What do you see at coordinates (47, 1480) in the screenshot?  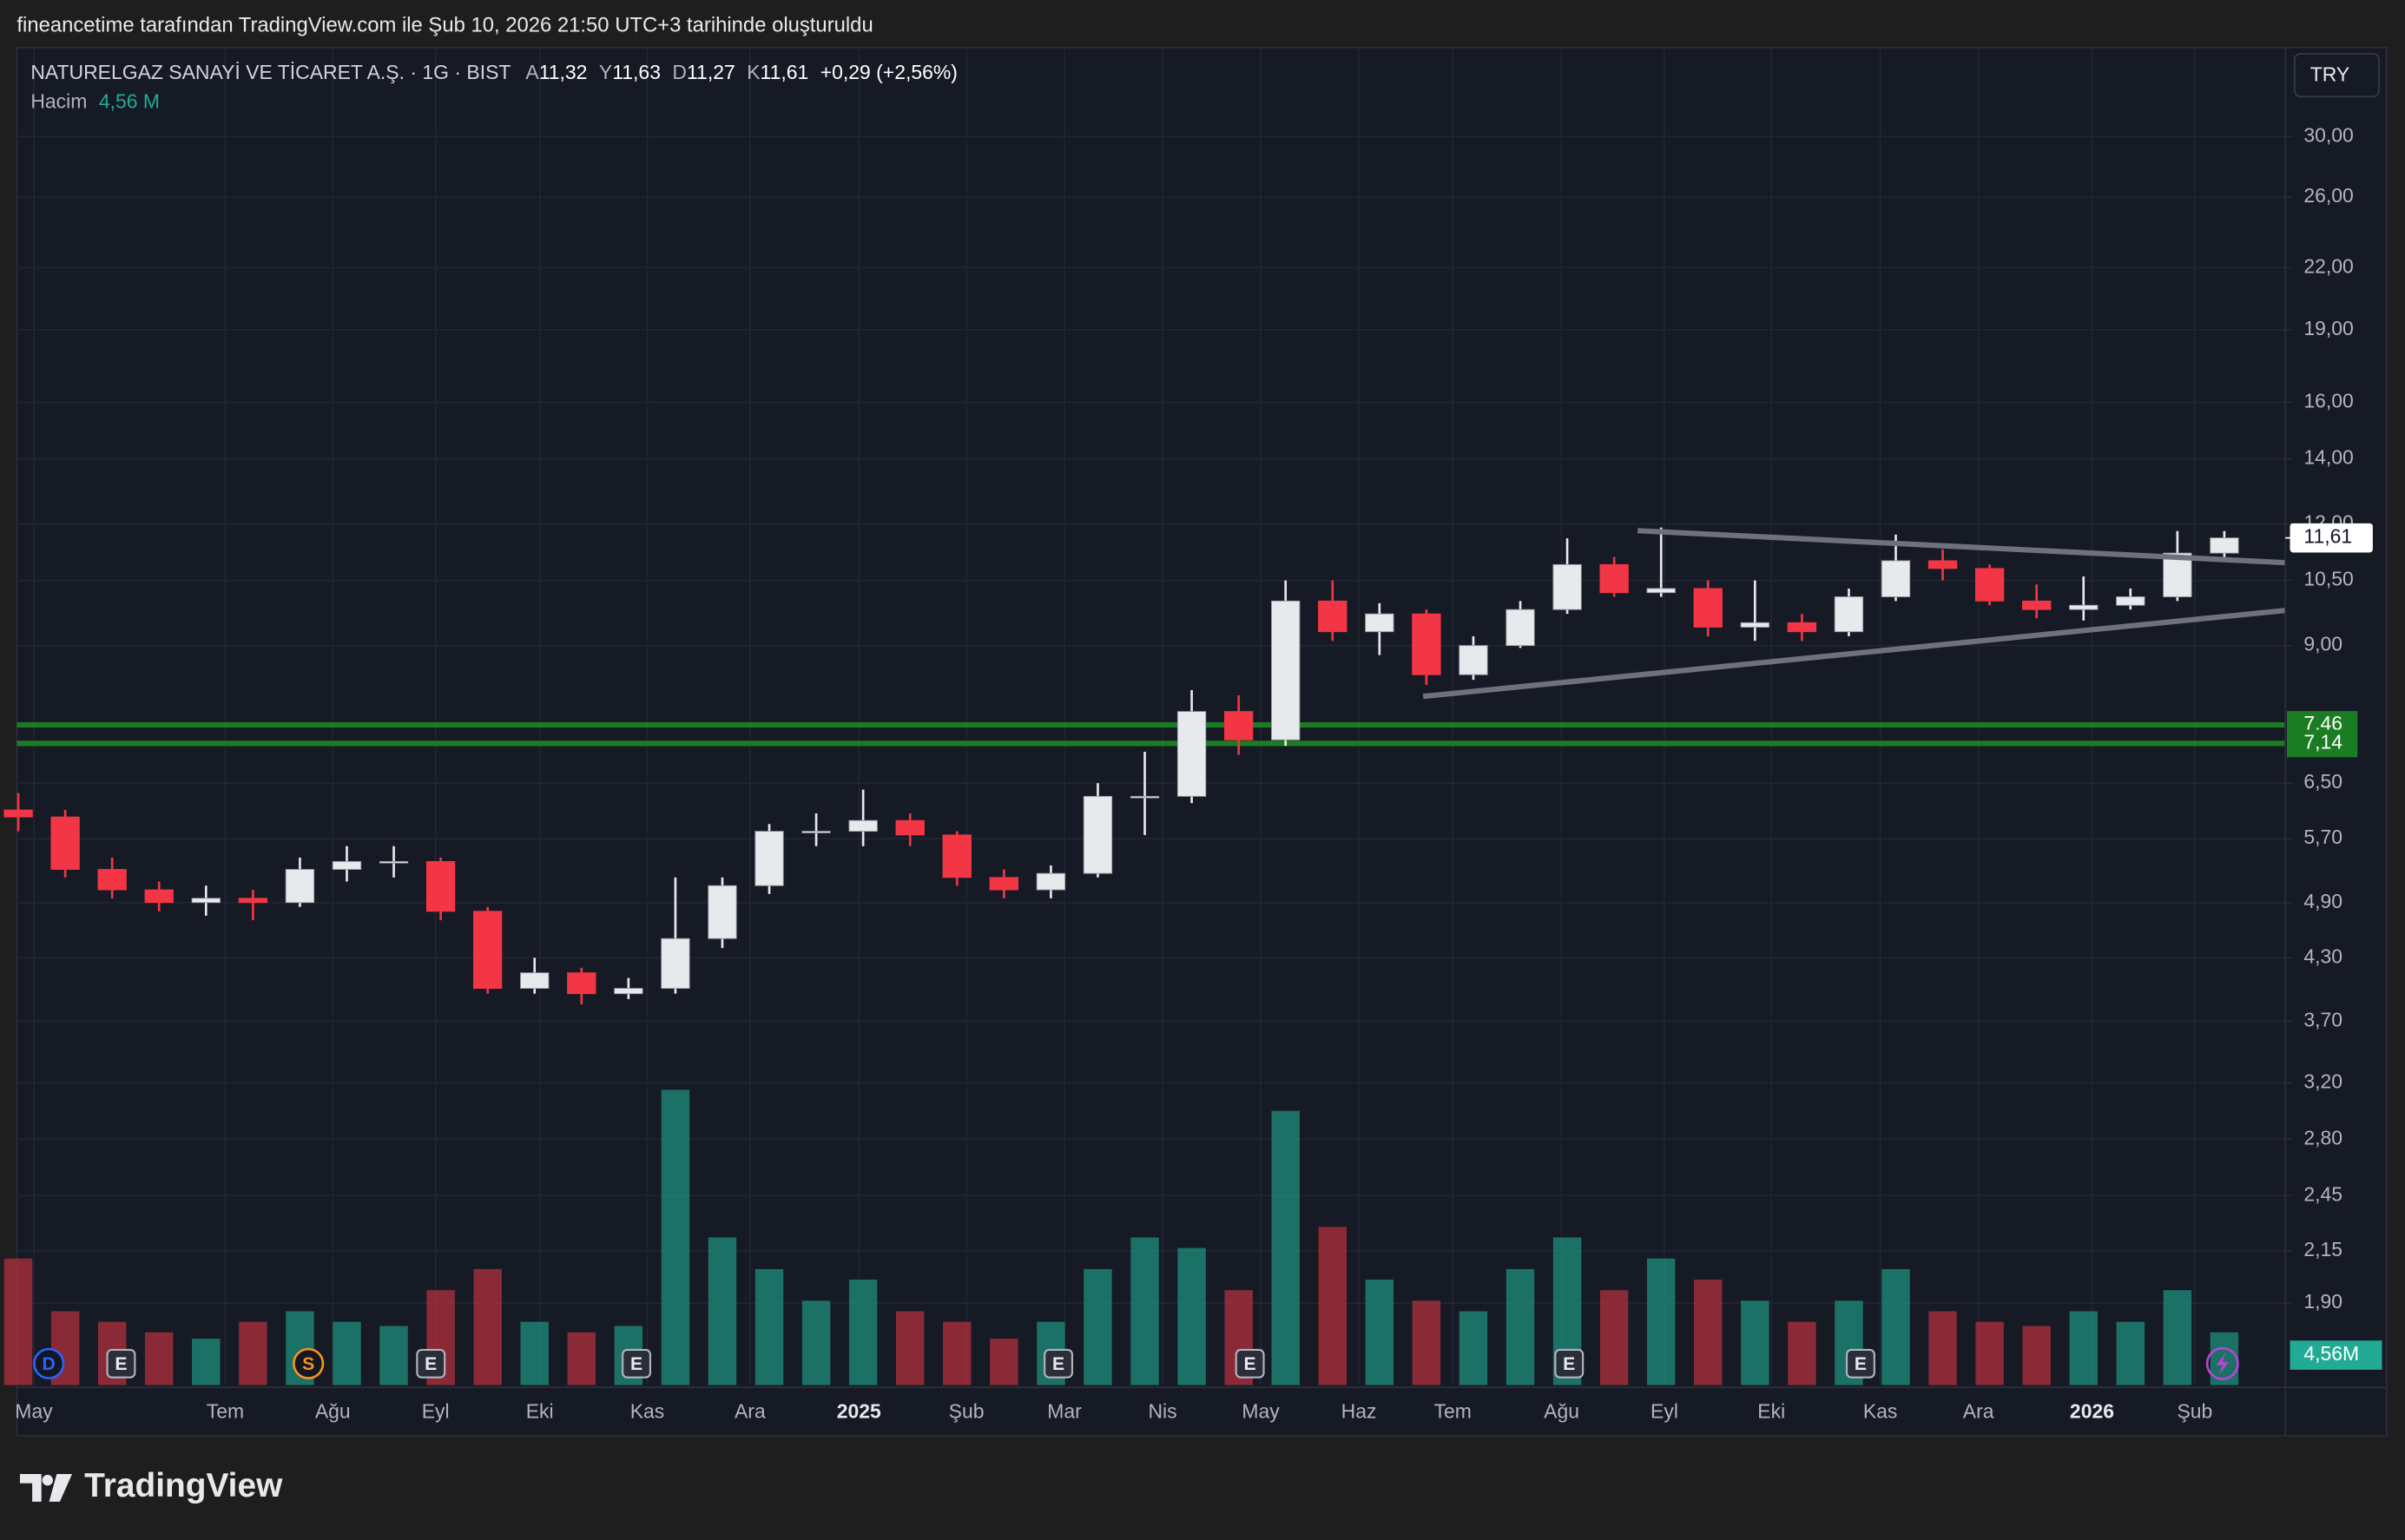 I see `logo-dot` at bounding box center [47, 1480].